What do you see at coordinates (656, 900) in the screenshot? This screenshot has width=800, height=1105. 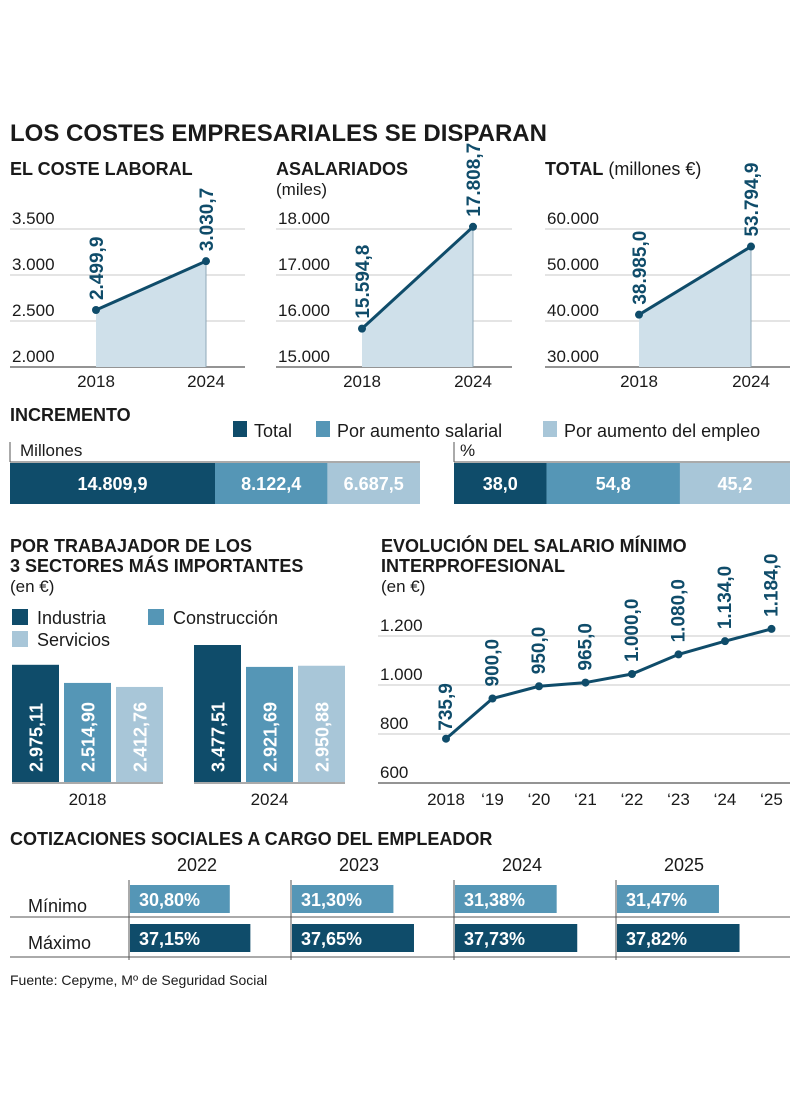 I see `bar-value-label: 31,47%` at bounding box center [656, 900].